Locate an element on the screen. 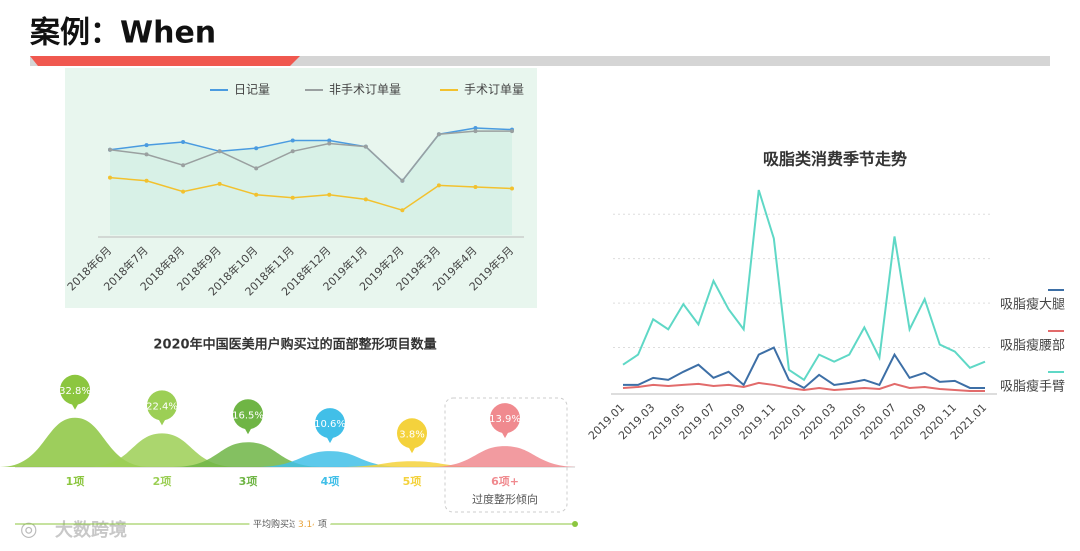 This screenshot has width=1080, height=551. chart-title: 2020年中国医美用户购买过的面部整形项目数量 is located at coordinates (294, 345).